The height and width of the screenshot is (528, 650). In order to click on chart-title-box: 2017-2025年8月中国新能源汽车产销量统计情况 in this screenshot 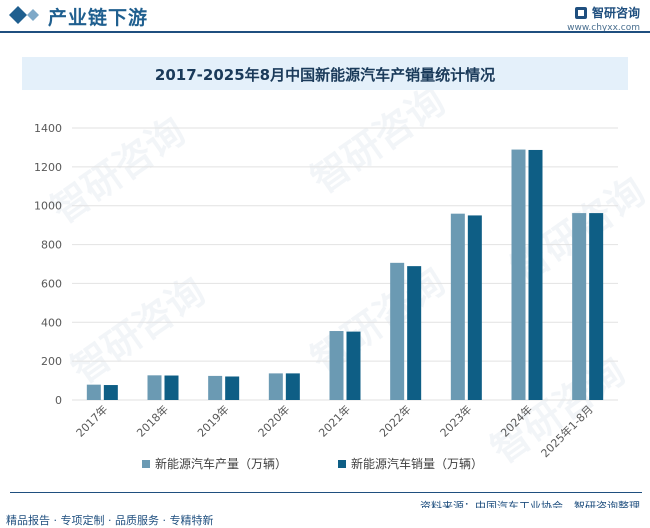, I will do `click(325, 73)`.